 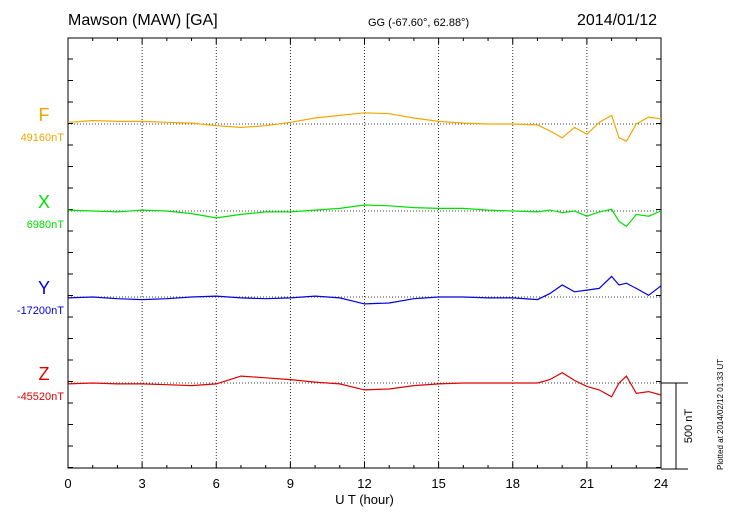 What do you see at coordinates (216, 483) in the screenshot?
I see `x-tick-label-6: 6` at bounding box center [216, 483].